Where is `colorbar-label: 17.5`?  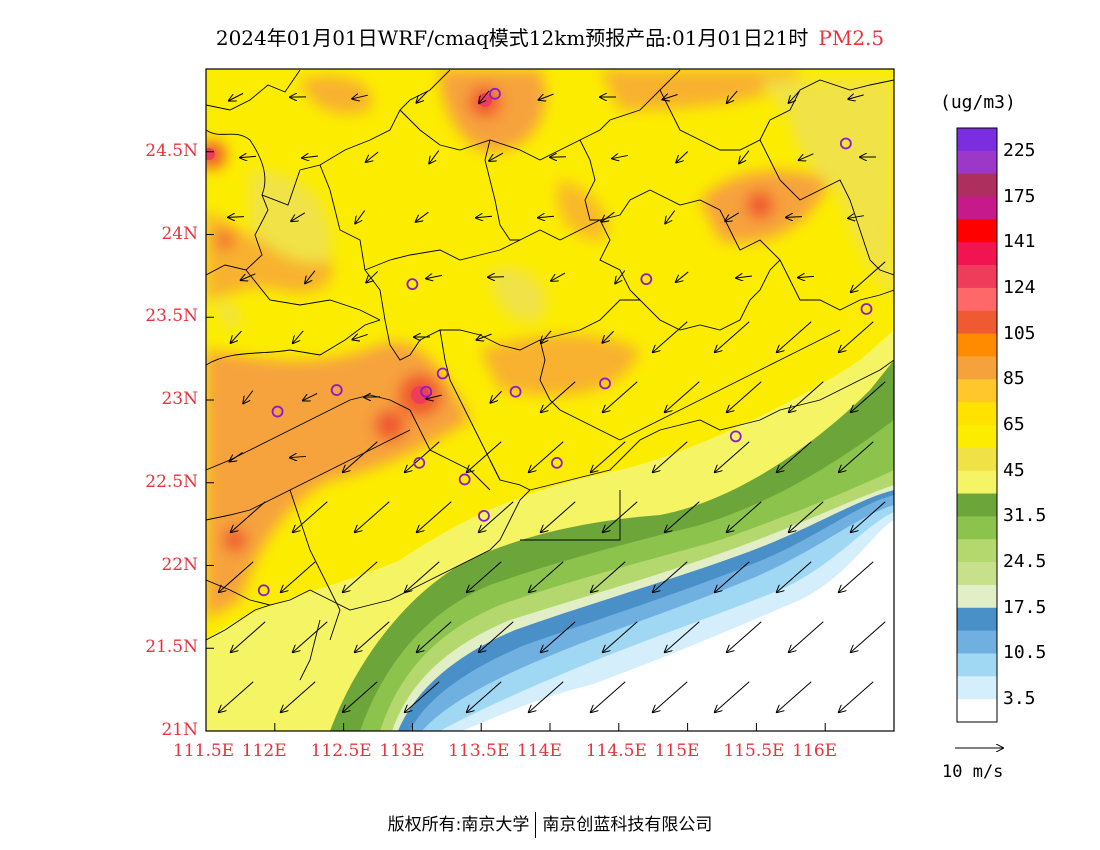
colorbar-label: 17.5 is located at coordinates (1025, 607).